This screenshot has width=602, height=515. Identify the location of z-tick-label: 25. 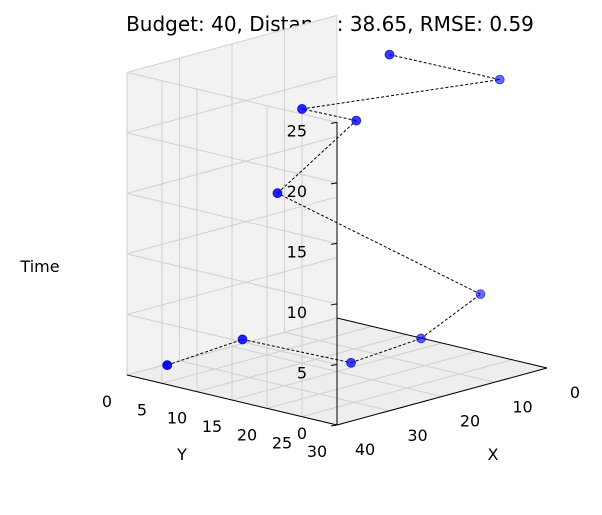
(297, 130).